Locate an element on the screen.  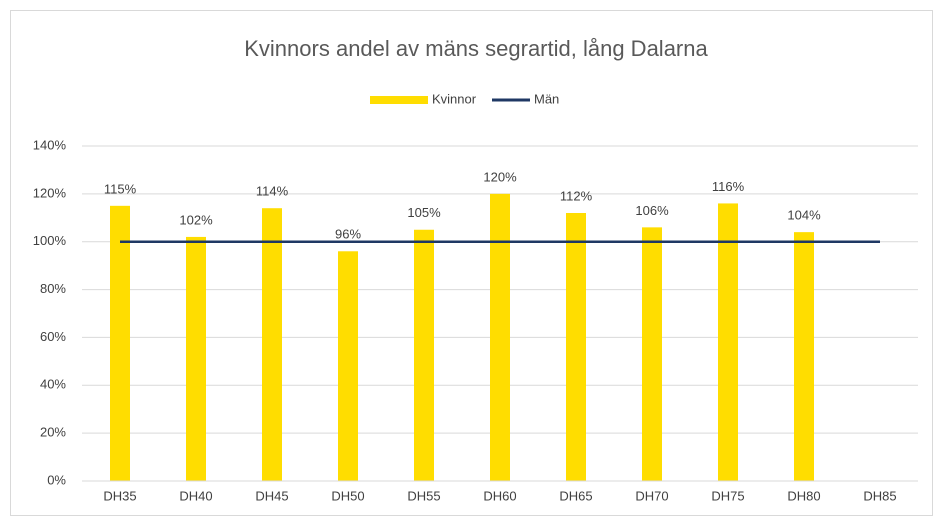
y-tick-label: 20% is located at coordinates (53, 432).